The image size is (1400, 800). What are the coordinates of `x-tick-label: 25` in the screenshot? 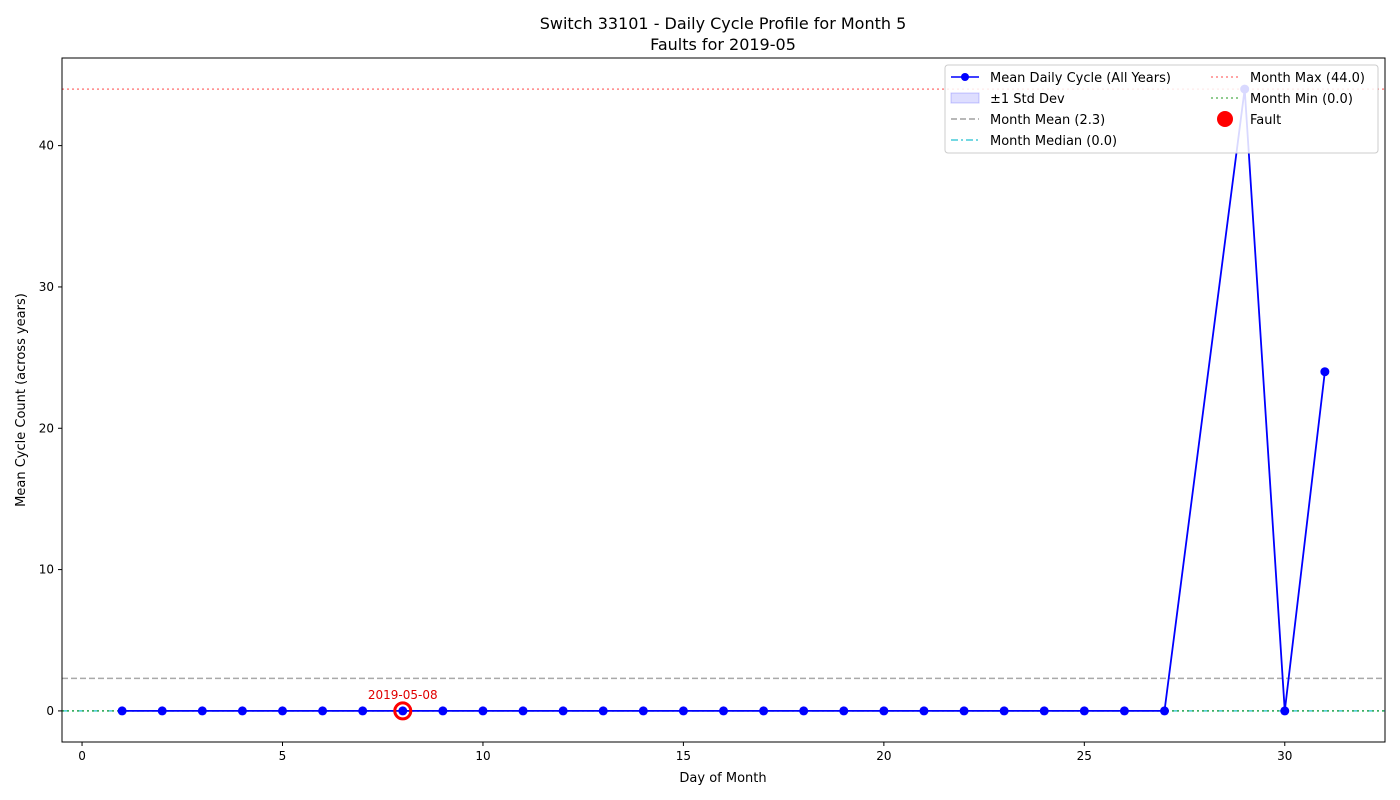 It's located at (1084, 756).